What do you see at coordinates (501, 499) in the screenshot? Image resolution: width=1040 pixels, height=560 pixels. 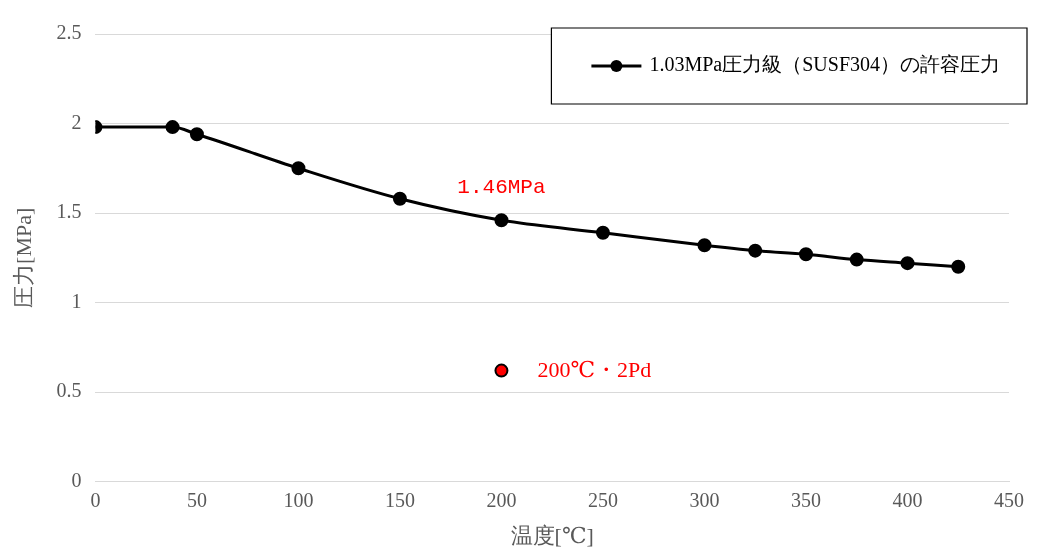 I see `x-tick-label: 200` at bounding box center [501, 499].